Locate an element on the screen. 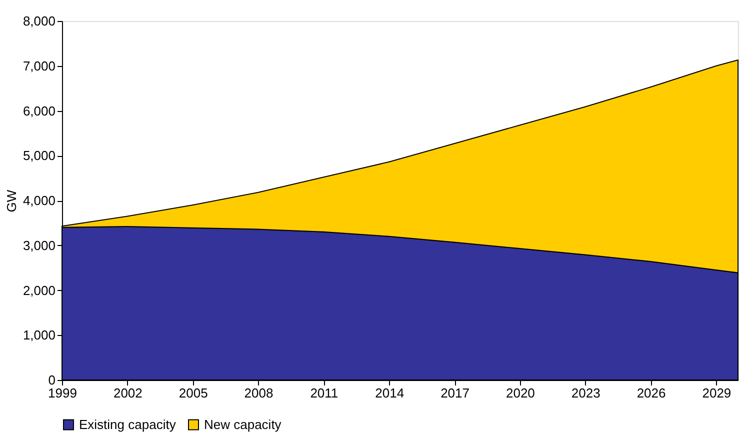 The height and width of the screenshot is (437, 744). x-tick-label: 2023 is located at coordinates (585, 393).